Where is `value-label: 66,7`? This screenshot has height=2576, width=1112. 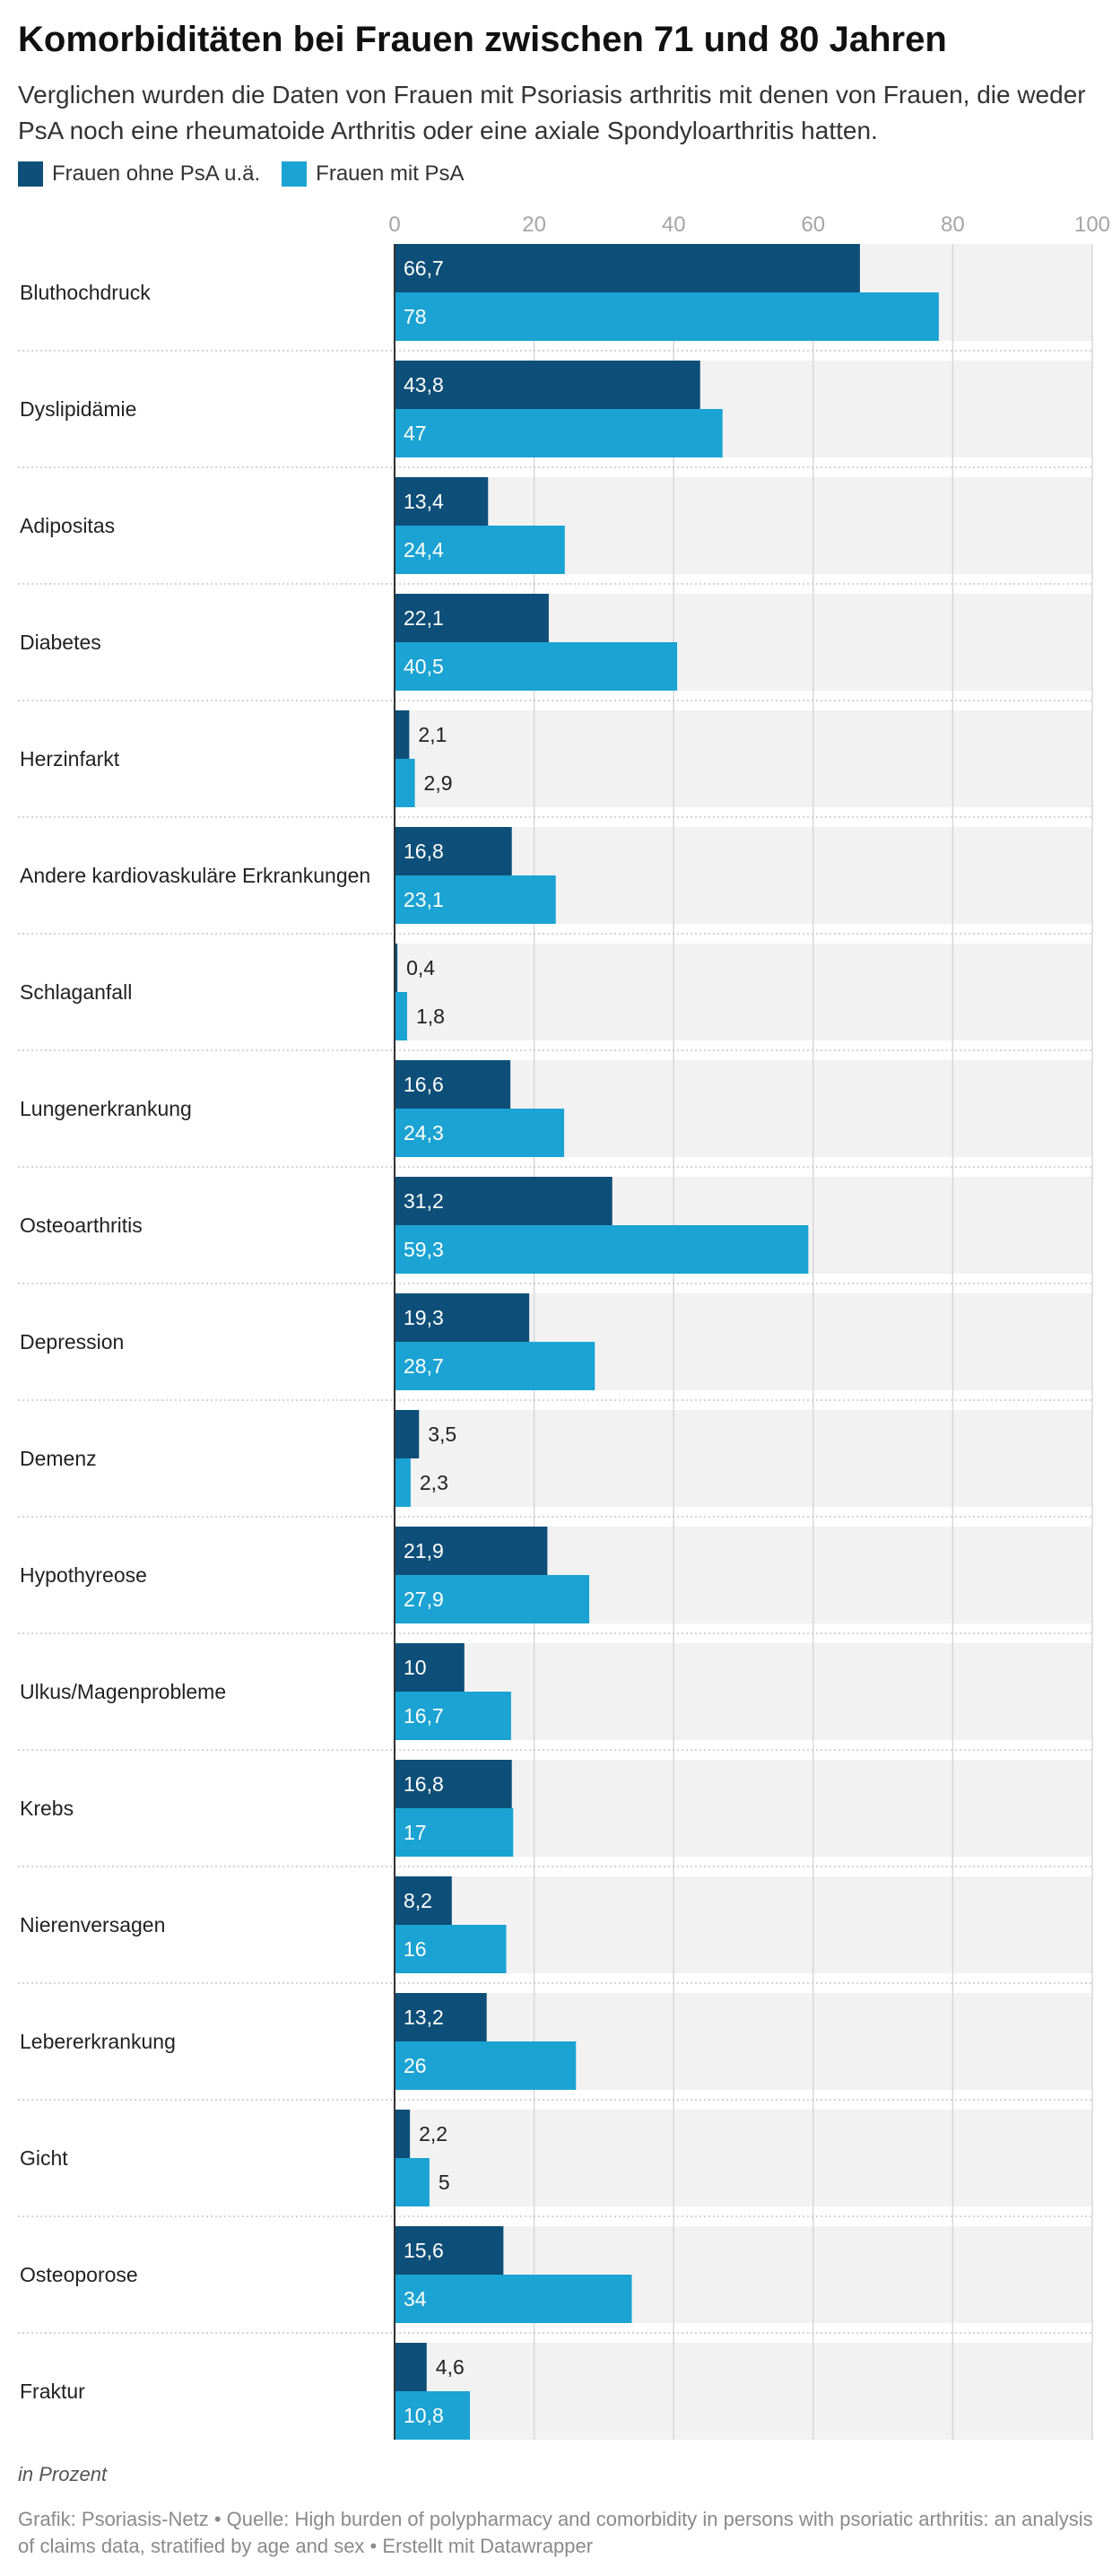 value-label: 66,7 is located at coordinates (424, 268).